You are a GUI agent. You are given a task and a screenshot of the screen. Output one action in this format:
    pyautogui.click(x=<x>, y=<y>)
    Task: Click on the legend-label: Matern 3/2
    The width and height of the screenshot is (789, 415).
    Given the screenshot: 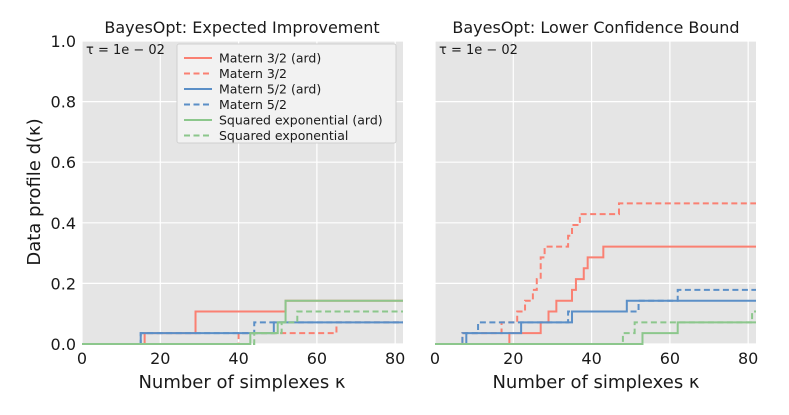 What is the action you would take?
    pyautogui.click(x=253, y=73)
    